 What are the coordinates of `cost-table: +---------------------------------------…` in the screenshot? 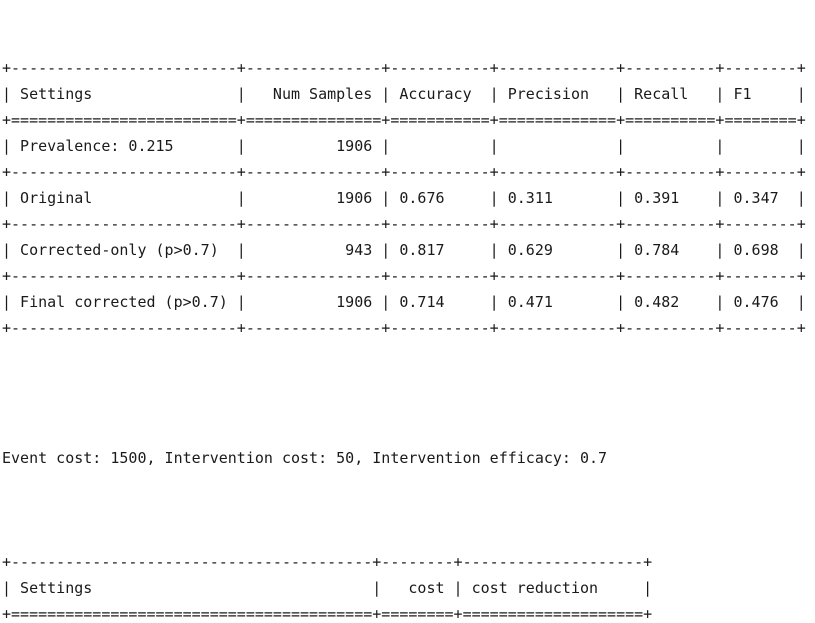 It's located at (327, 588).